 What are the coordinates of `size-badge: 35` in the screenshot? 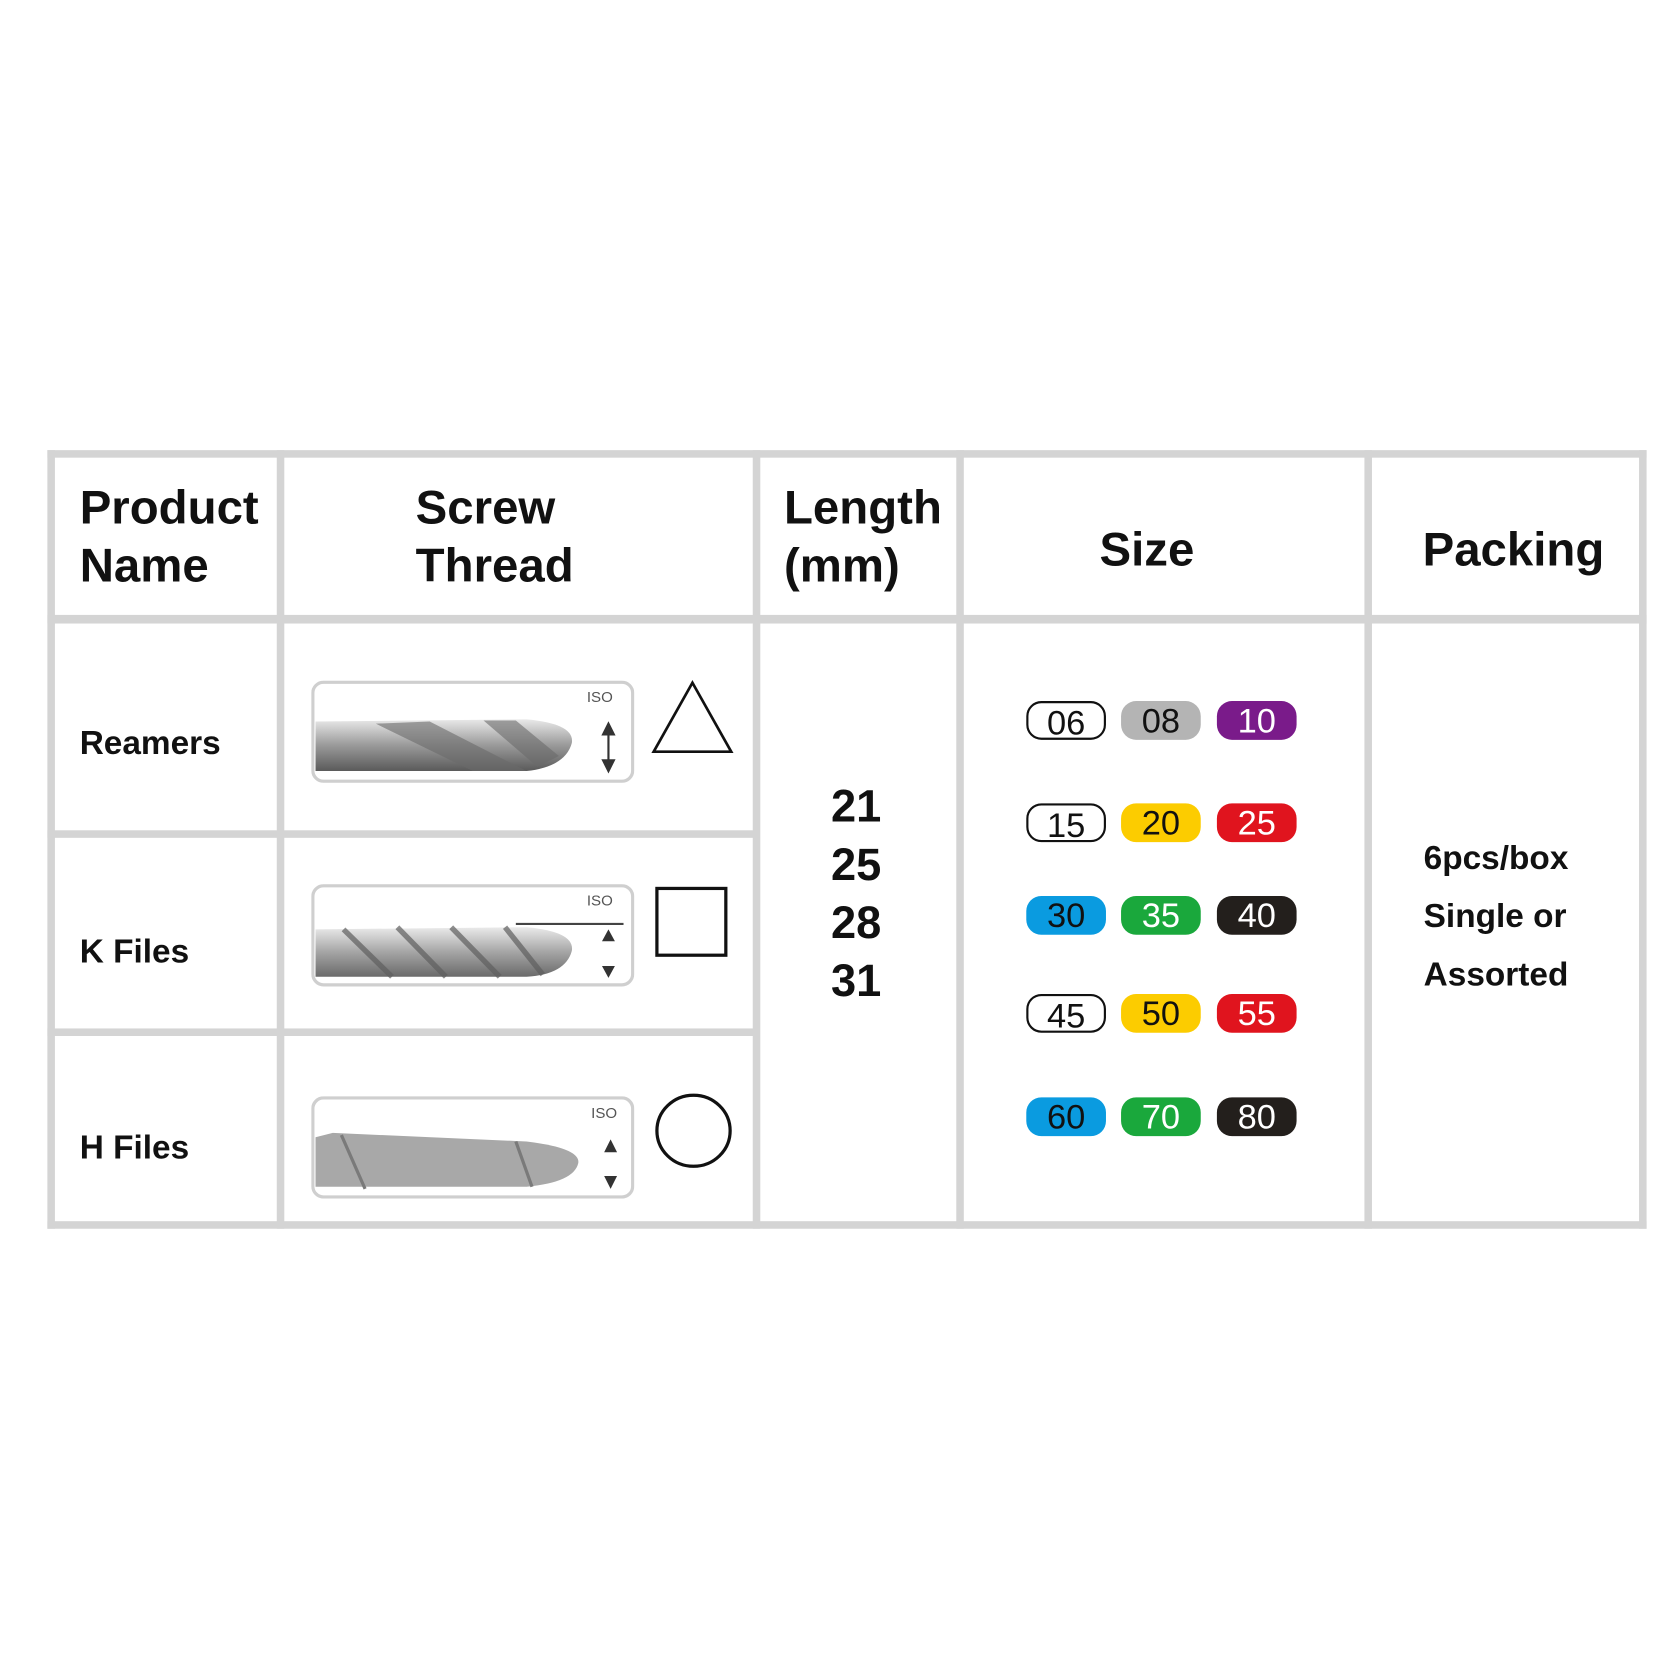 It's located at (1161, 915).